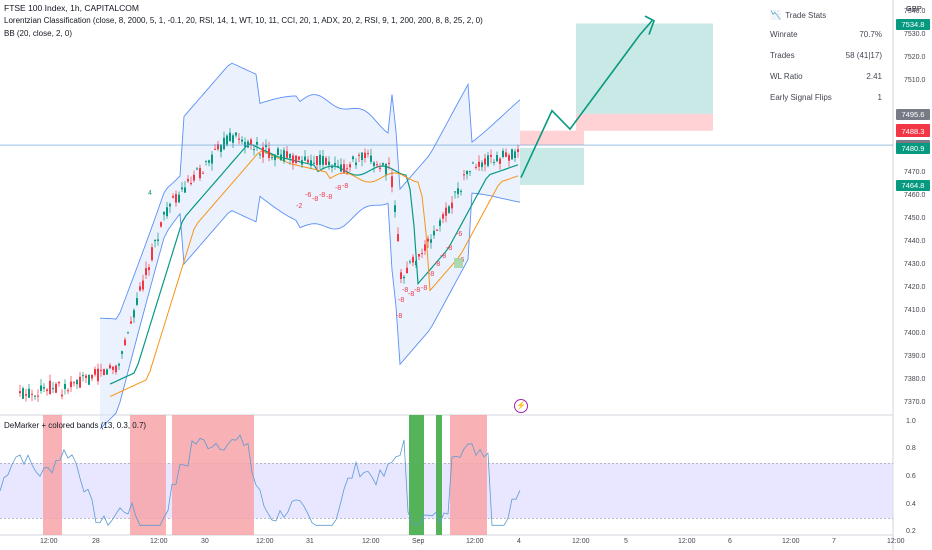 This screenshot has height=550, width=932. I want to click on main-legend: FTSE 100 Index, 1h, CAPITALCOM, so click(71, 8).